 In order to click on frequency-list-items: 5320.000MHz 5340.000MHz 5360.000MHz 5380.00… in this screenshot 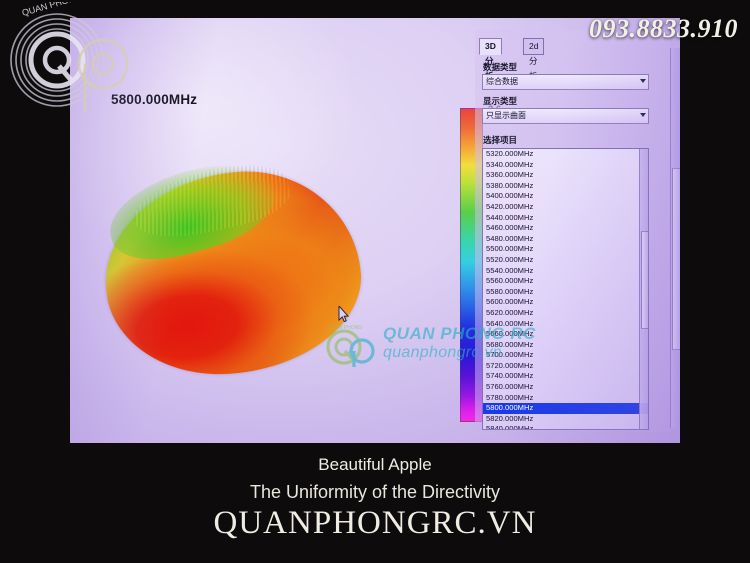, I will do `click(565, 289)`.